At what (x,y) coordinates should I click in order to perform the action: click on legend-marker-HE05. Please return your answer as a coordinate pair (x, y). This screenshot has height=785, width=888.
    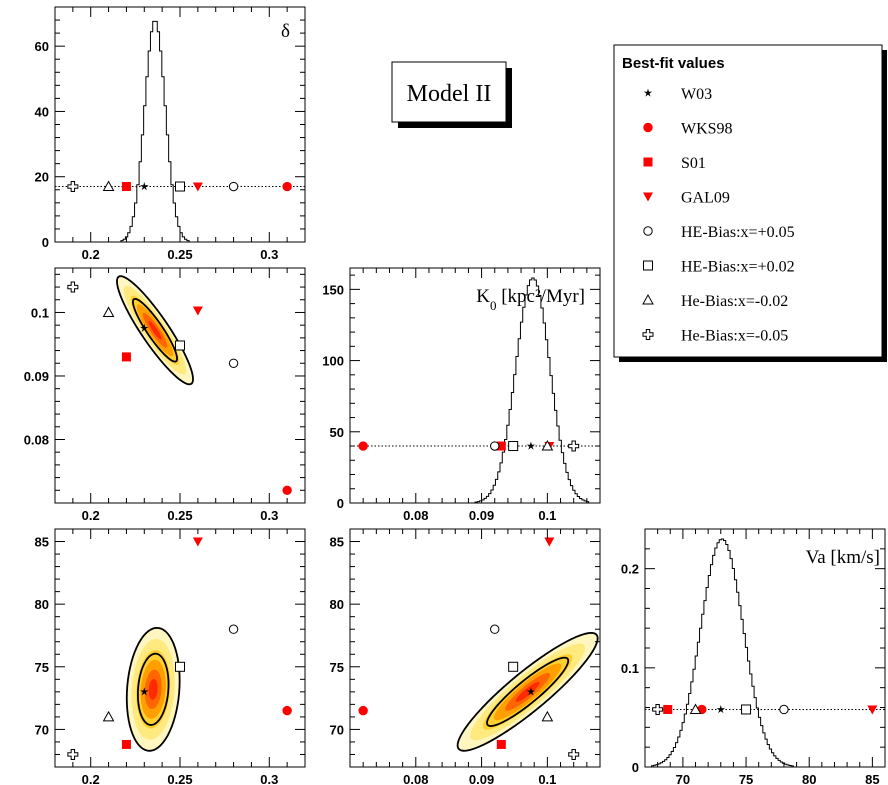
    Looking at the image, I should click on (648, 231).